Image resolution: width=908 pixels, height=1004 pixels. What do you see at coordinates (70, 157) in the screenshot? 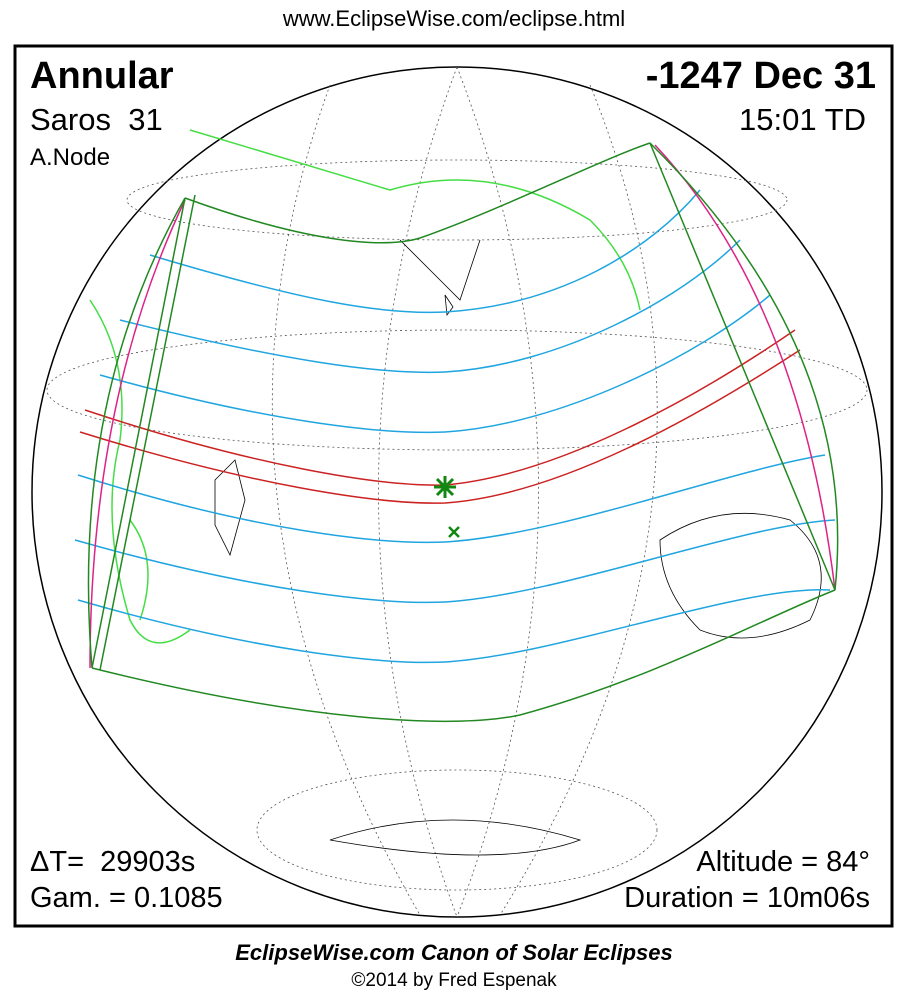
I see `node: A.Node` at bounding box center [70, 157].